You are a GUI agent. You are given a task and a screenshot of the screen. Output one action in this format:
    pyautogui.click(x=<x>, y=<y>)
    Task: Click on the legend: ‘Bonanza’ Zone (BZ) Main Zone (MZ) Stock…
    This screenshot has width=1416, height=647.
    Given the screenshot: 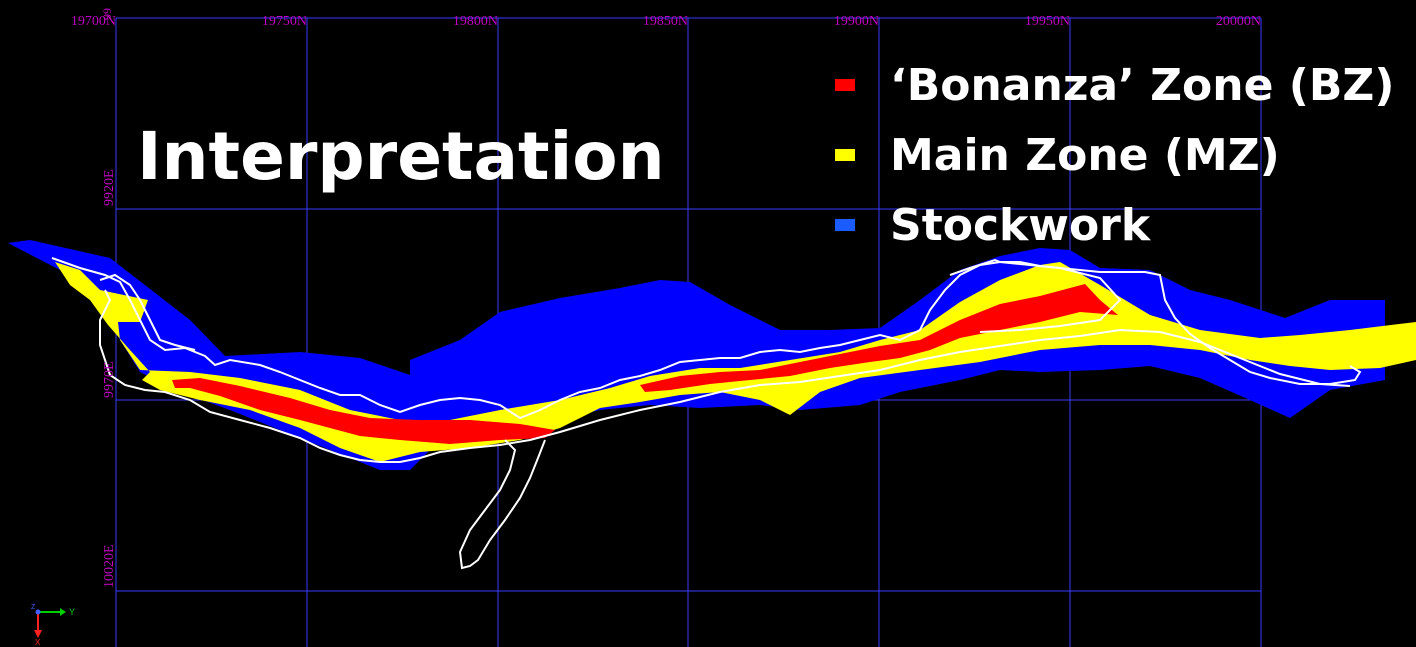 What is the action you would take?
    pyautogui.click(x=1114, y=155)
    